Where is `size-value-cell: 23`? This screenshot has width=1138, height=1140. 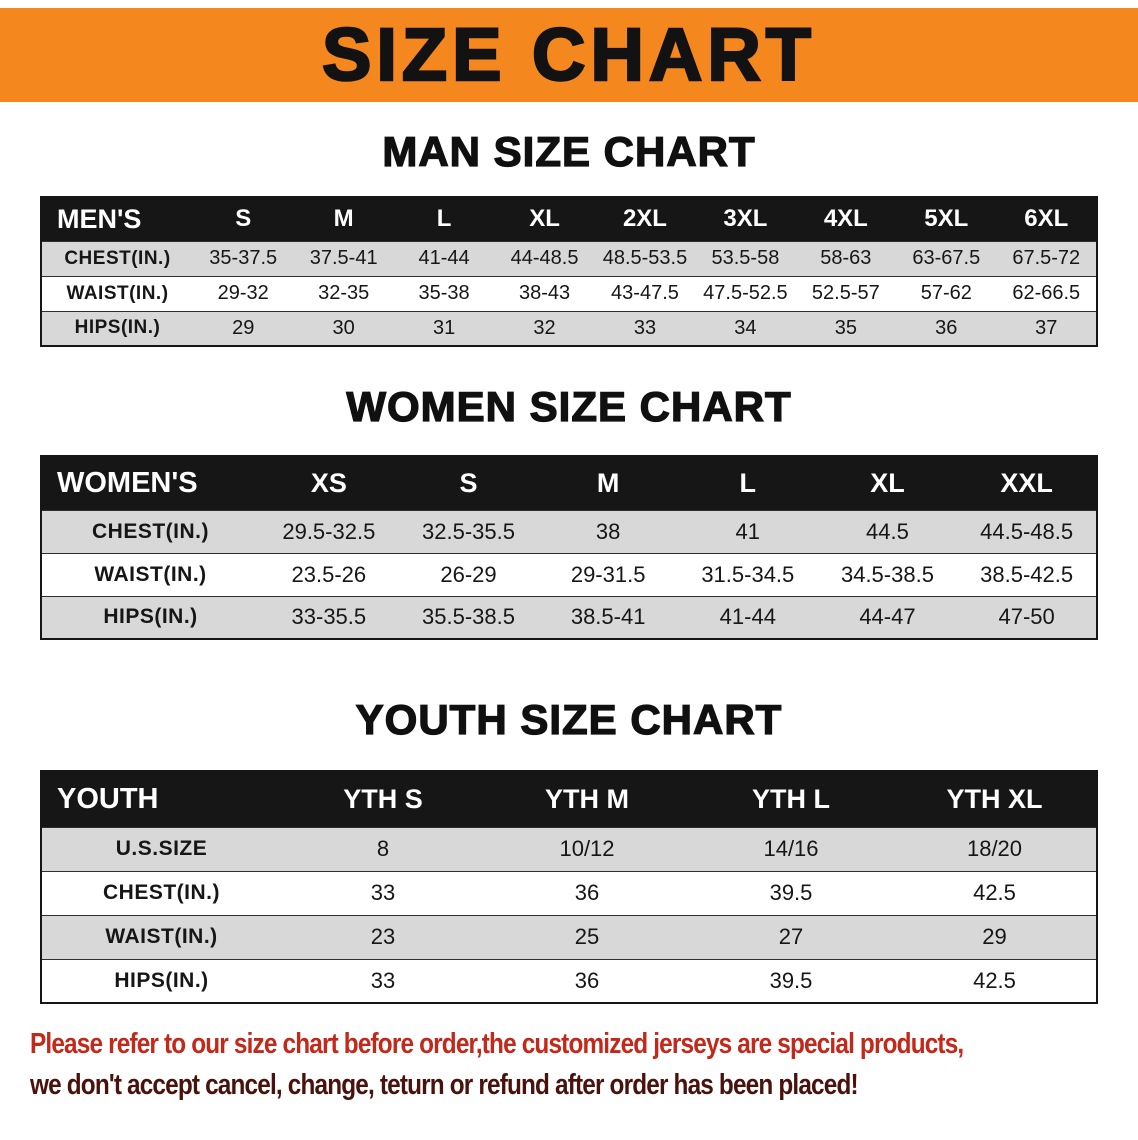 size-value-cell: 23 is located at coordinates (383, 936).